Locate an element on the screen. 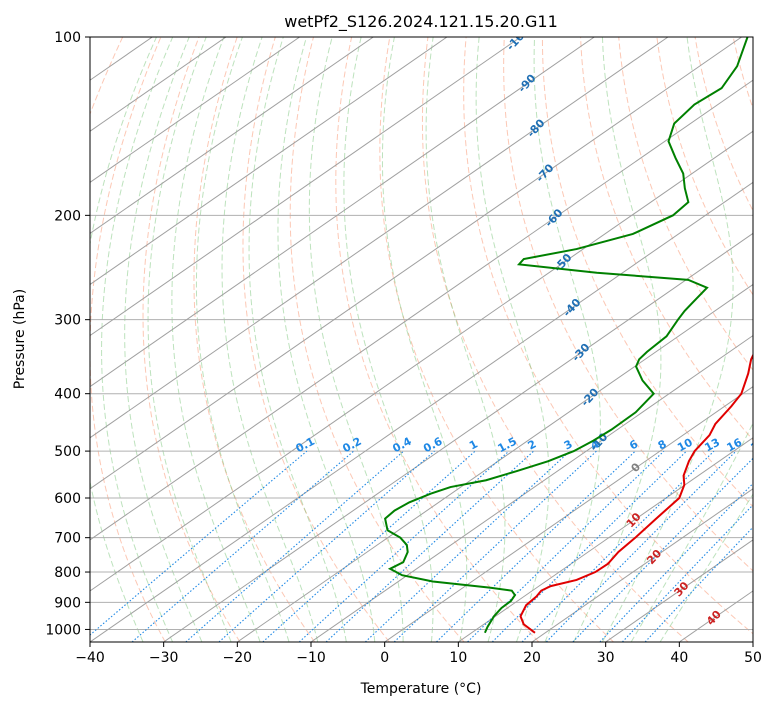 This screenshot has height=708, width=775. x-axis-title: Temperature (°C) is located at coordinates (421, 689).